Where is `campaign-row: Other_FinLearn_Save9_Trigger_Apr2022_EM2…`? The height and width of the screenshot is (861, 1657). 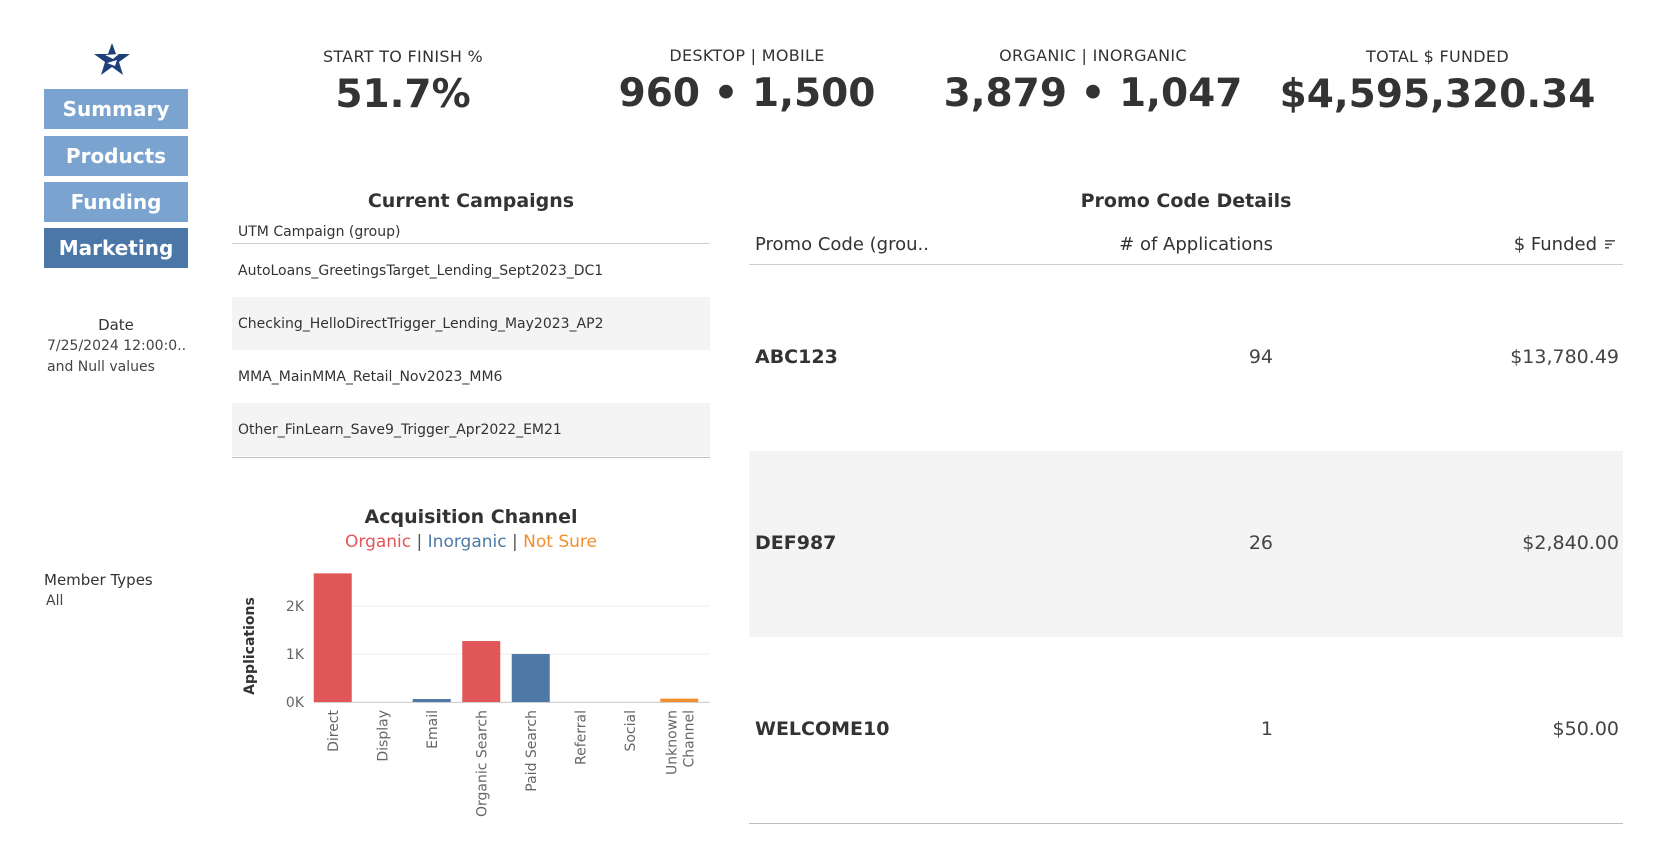 campaign-row: Other_FinLearn_Save9_Trigger_Apr2022_EM2… is located at coordinates (471, 429).